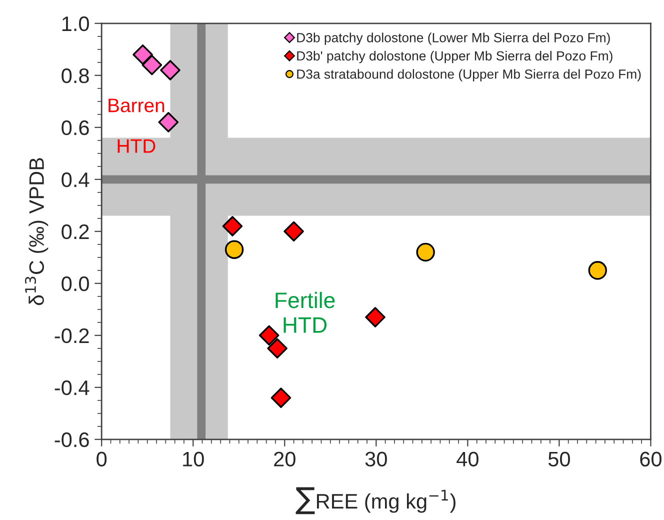 This screenshot has height=520, width=664. What do you see at coordinates (469, 75) in the screenshot?
I see `legend-label: D3a stratabound dolostone (Upper Mb Sierra del Pozo Fm)` at bounding box center [469, 75].